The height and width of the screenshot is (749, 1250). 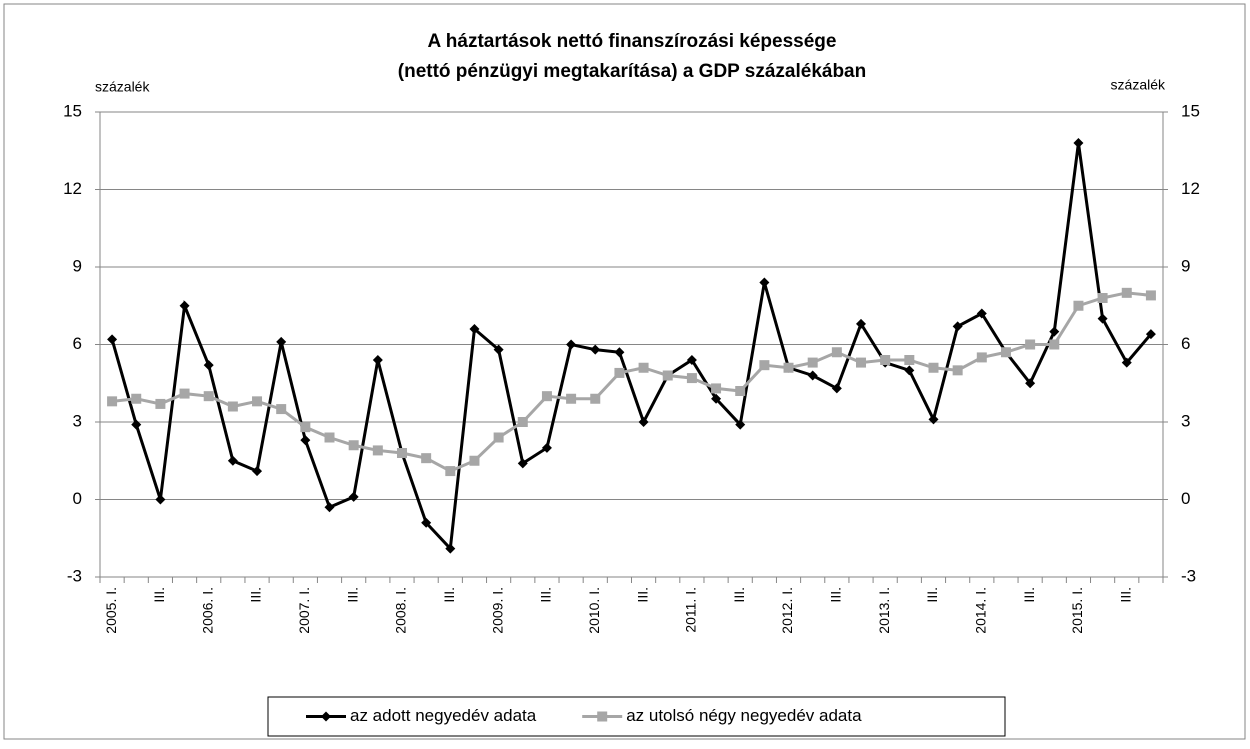 What do you see at coordinates (636, 716) in the screenshot?
I see `legend-box` at bounding box center [636, 716].